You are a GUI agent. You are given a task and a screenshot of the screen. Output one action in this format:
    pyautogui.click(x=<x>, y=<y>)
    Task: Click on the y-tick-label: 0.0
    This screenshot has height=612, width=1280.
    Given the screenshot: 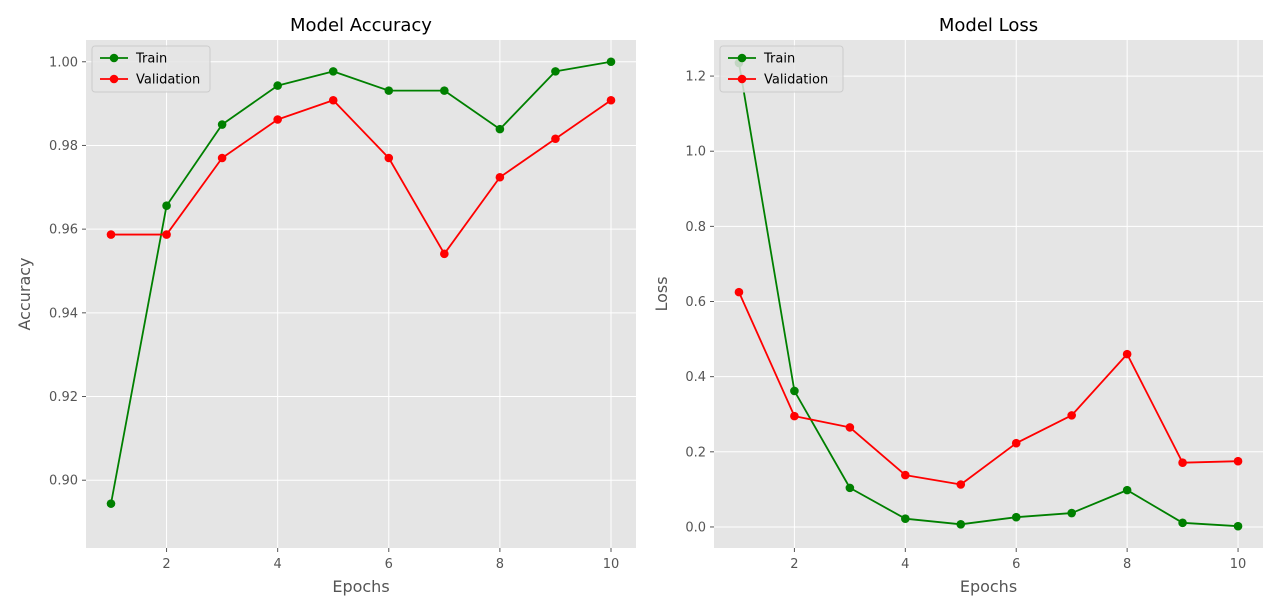 What is the action you would take?
    pyautogui.click(x=695, y=527)
    